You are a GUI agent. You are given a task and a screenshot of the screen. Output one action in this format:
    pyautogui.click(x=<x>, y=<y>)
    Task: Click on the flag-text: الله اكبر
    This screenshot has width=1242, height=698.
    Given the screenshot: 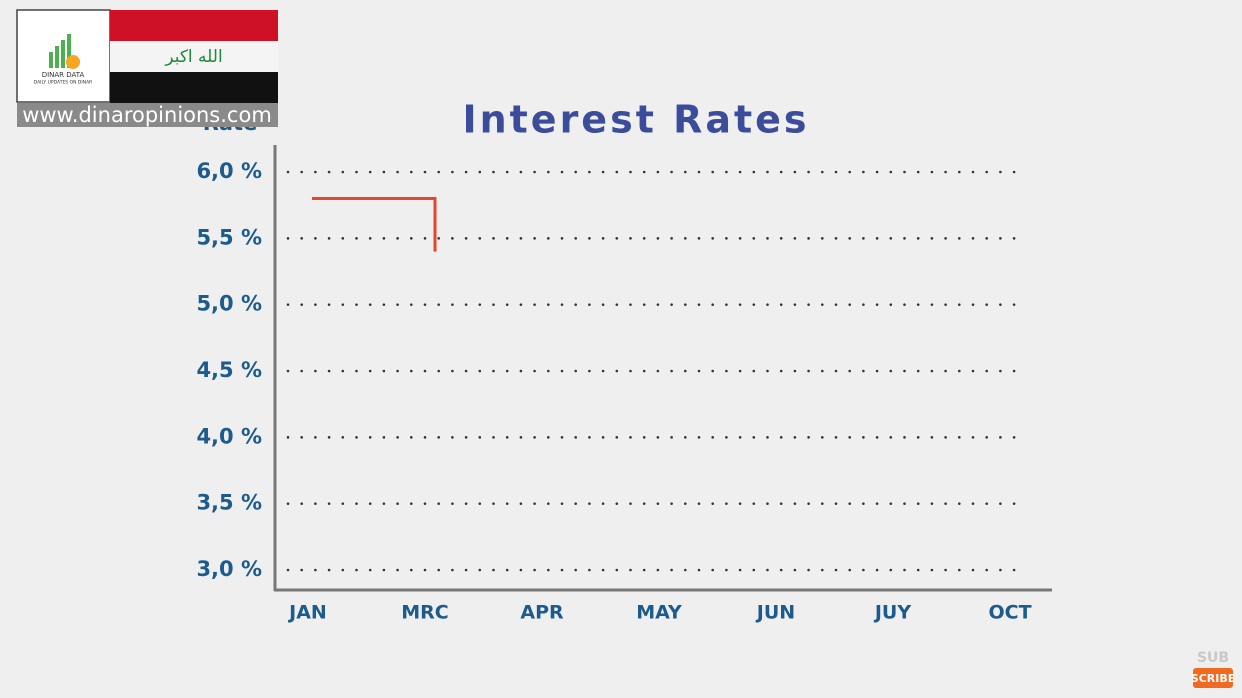 What is the action you would take?
    pyautogui.click(x=193, y=57)
    